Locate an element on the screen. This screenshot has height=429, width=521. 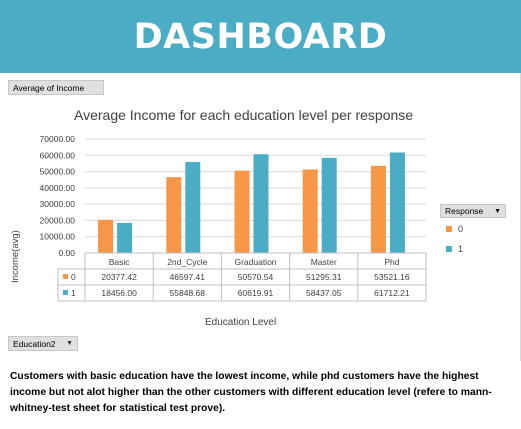
data-label: 58437.05 is located at coordinates (324, 293).